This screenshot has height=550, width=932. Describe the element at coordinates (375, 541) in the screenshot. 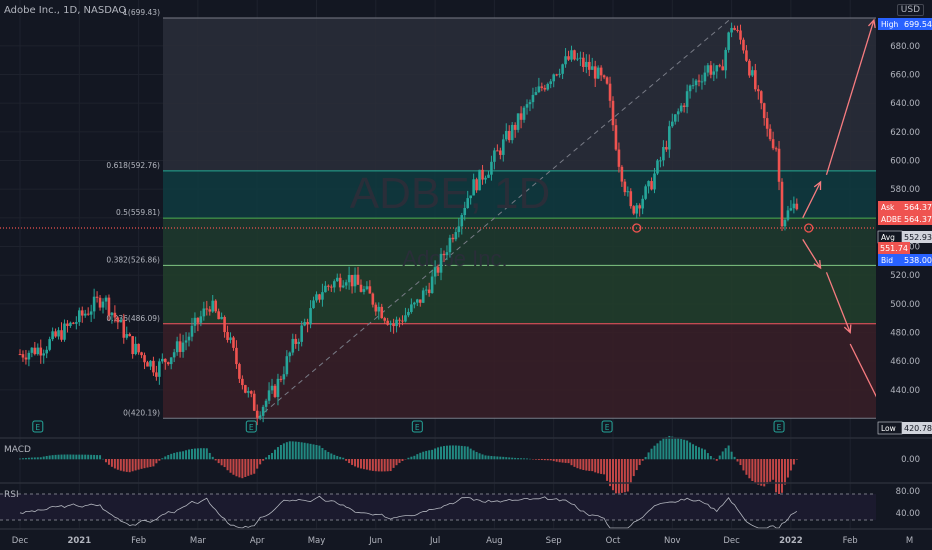

I see `time-tick-label: Jun` at that location.